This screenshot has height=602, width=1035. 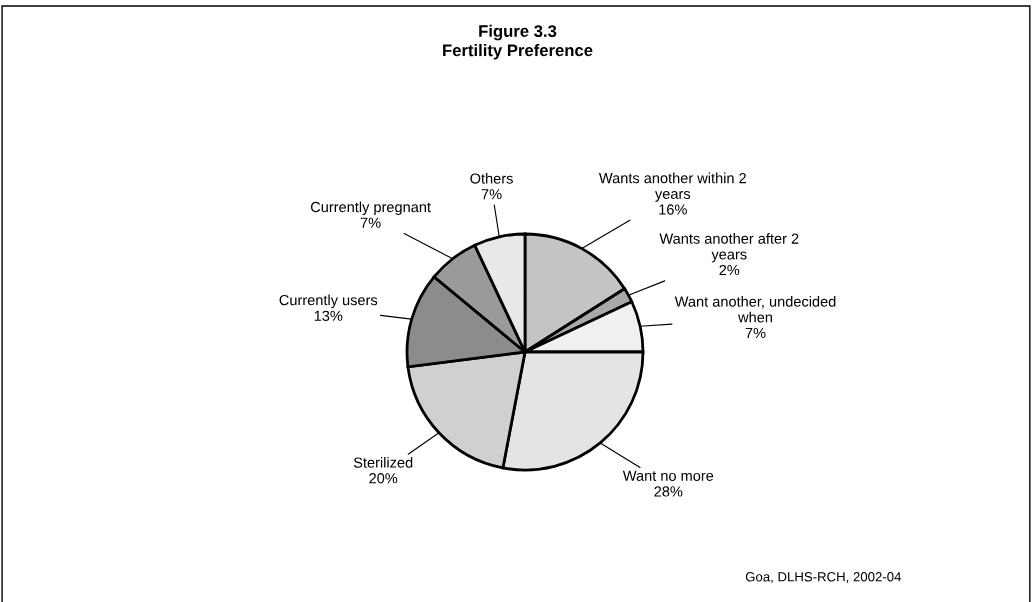 What do you see at coordinates (383, 462) in the screenshot?
I see `slice-label: Sterilized` at bounding box center [383, 462].